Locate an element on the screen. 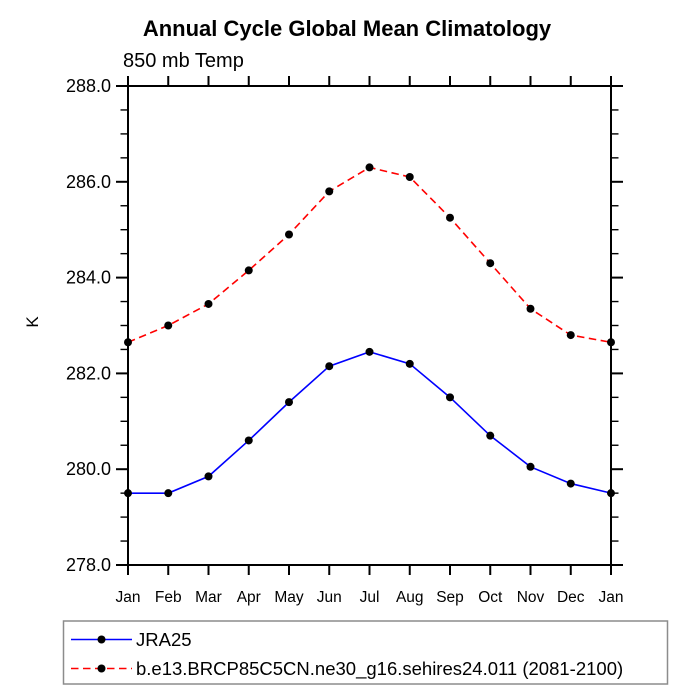 Image resolution: width=700 pixels, height=700 pixels. legend-samples is located at coordinates (101, 654).